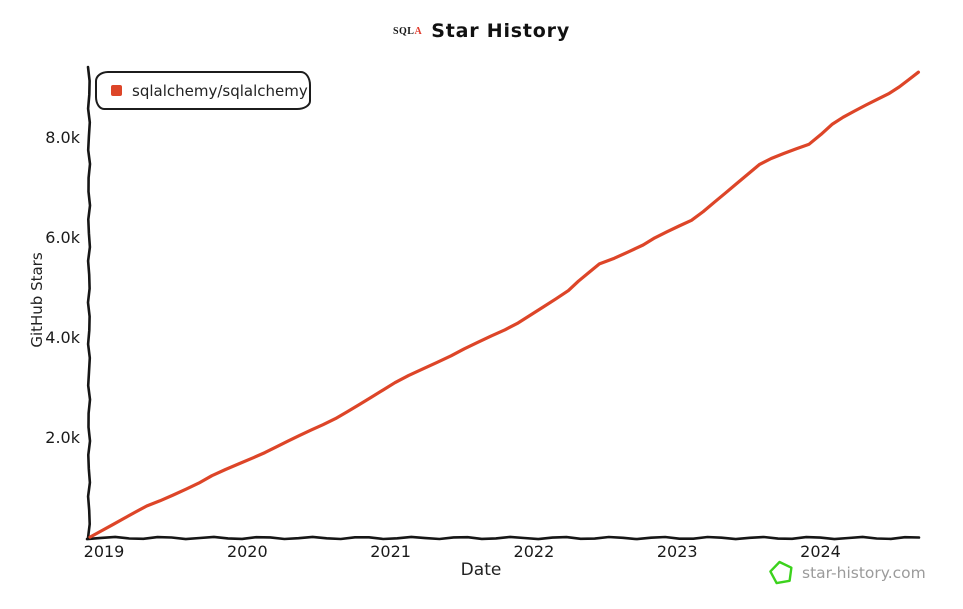 The image size is (963, 609). I want to click on x-tick-label-2022: 2022, so click(534, 551).